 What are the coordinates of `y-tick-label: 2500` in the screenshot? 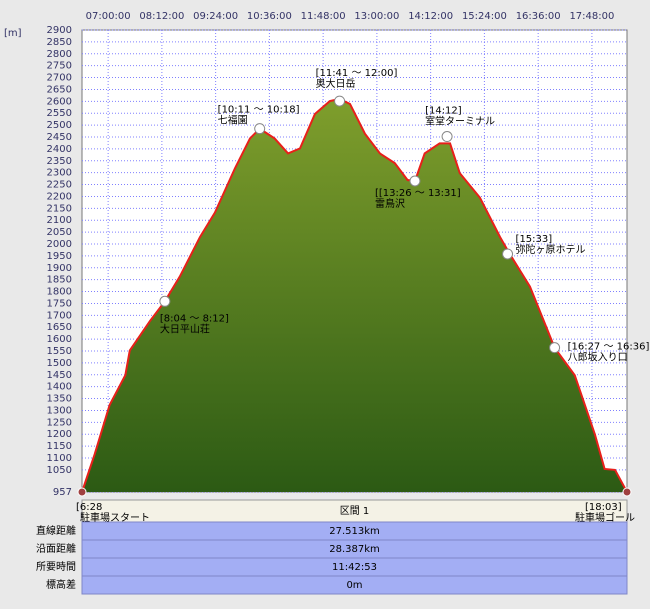 It's located at (59, 125).